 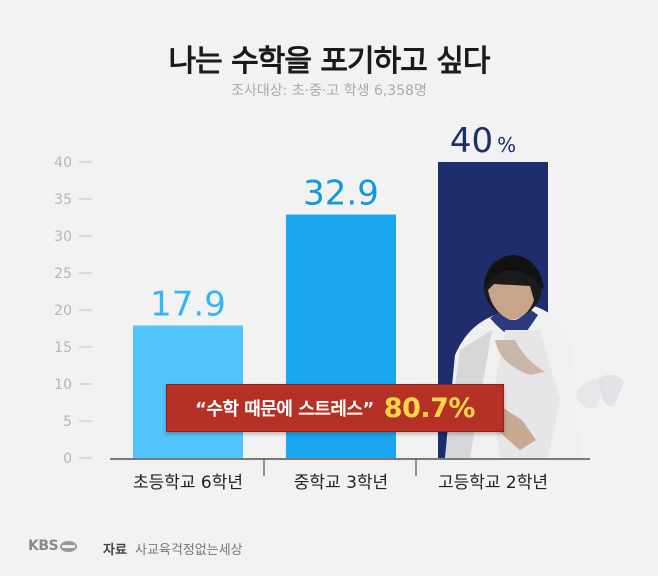 I want to click on chart-subtitle: 조사대상: 초·중·고 학생 6,358명, so click(x=329, y=91).